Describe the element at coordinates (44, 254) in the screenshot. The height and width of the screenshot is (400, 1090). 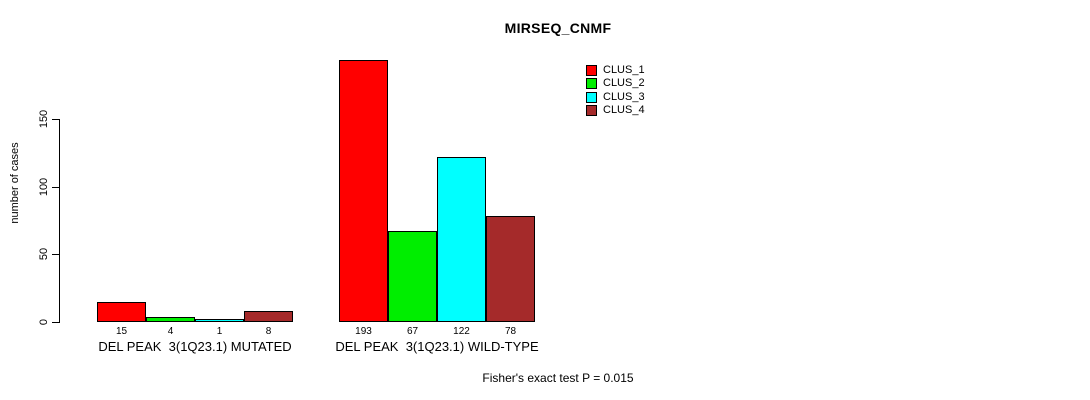
I see `y-tick-label: 50` at that location.